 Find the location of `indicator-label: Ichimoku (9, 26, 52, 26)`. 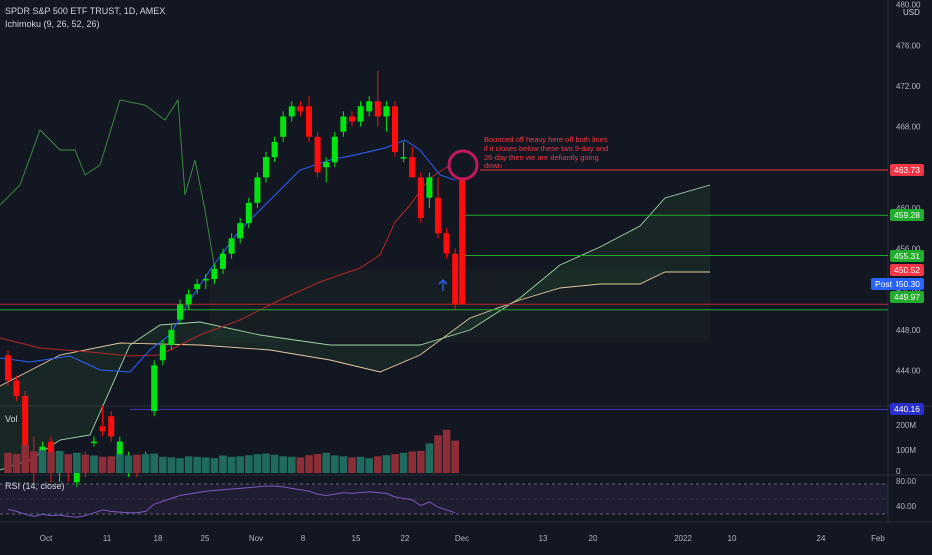

indicator-label: Ichimoku (9, 26, 52, 26) is located at coordinates (52, 24).